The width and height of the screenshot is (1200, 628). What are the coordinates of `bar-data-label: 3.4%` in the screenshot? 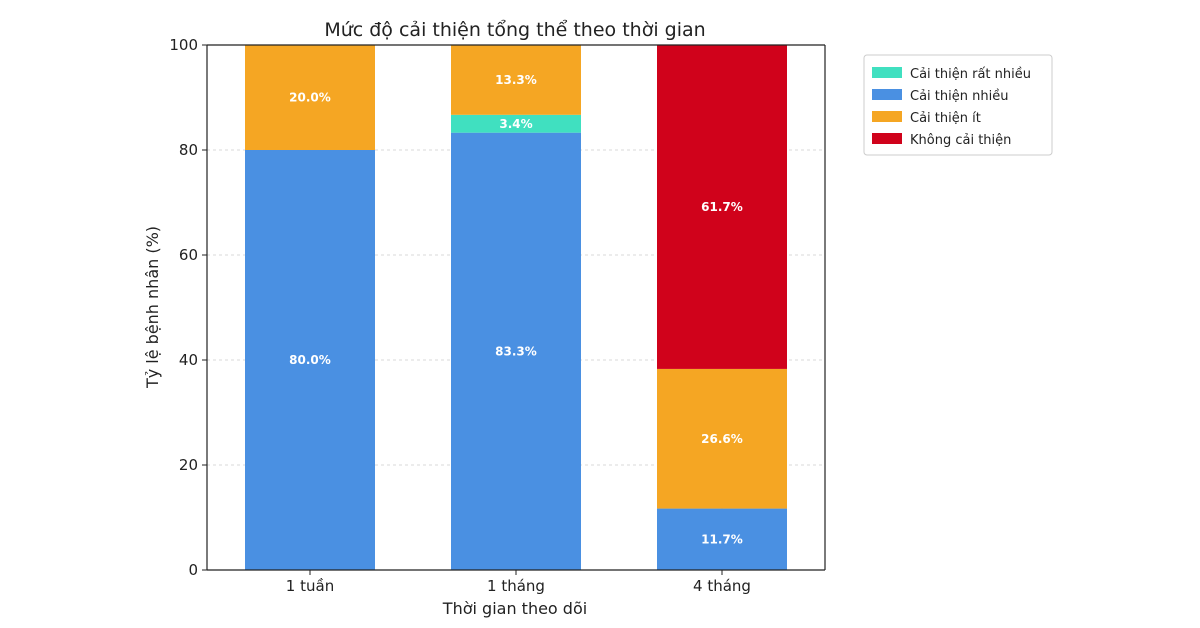 It's located at (515, 124).